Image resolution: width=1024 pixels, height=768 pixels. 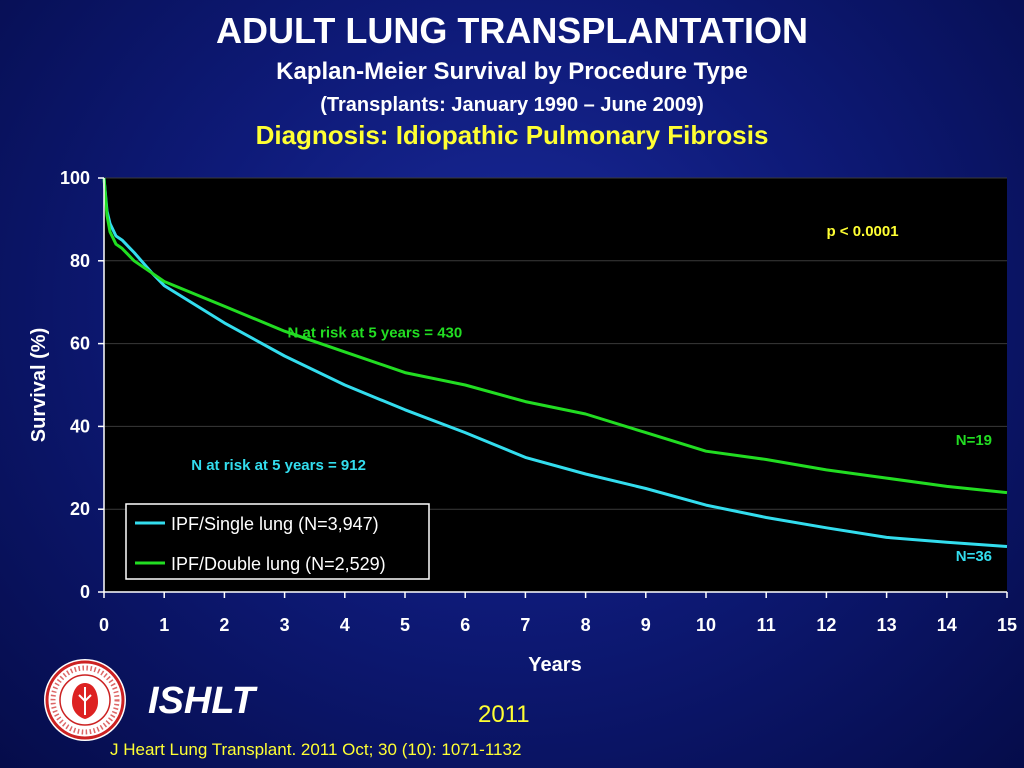 I want to click on x-tick-label: 7, so click(x=525, y=625).